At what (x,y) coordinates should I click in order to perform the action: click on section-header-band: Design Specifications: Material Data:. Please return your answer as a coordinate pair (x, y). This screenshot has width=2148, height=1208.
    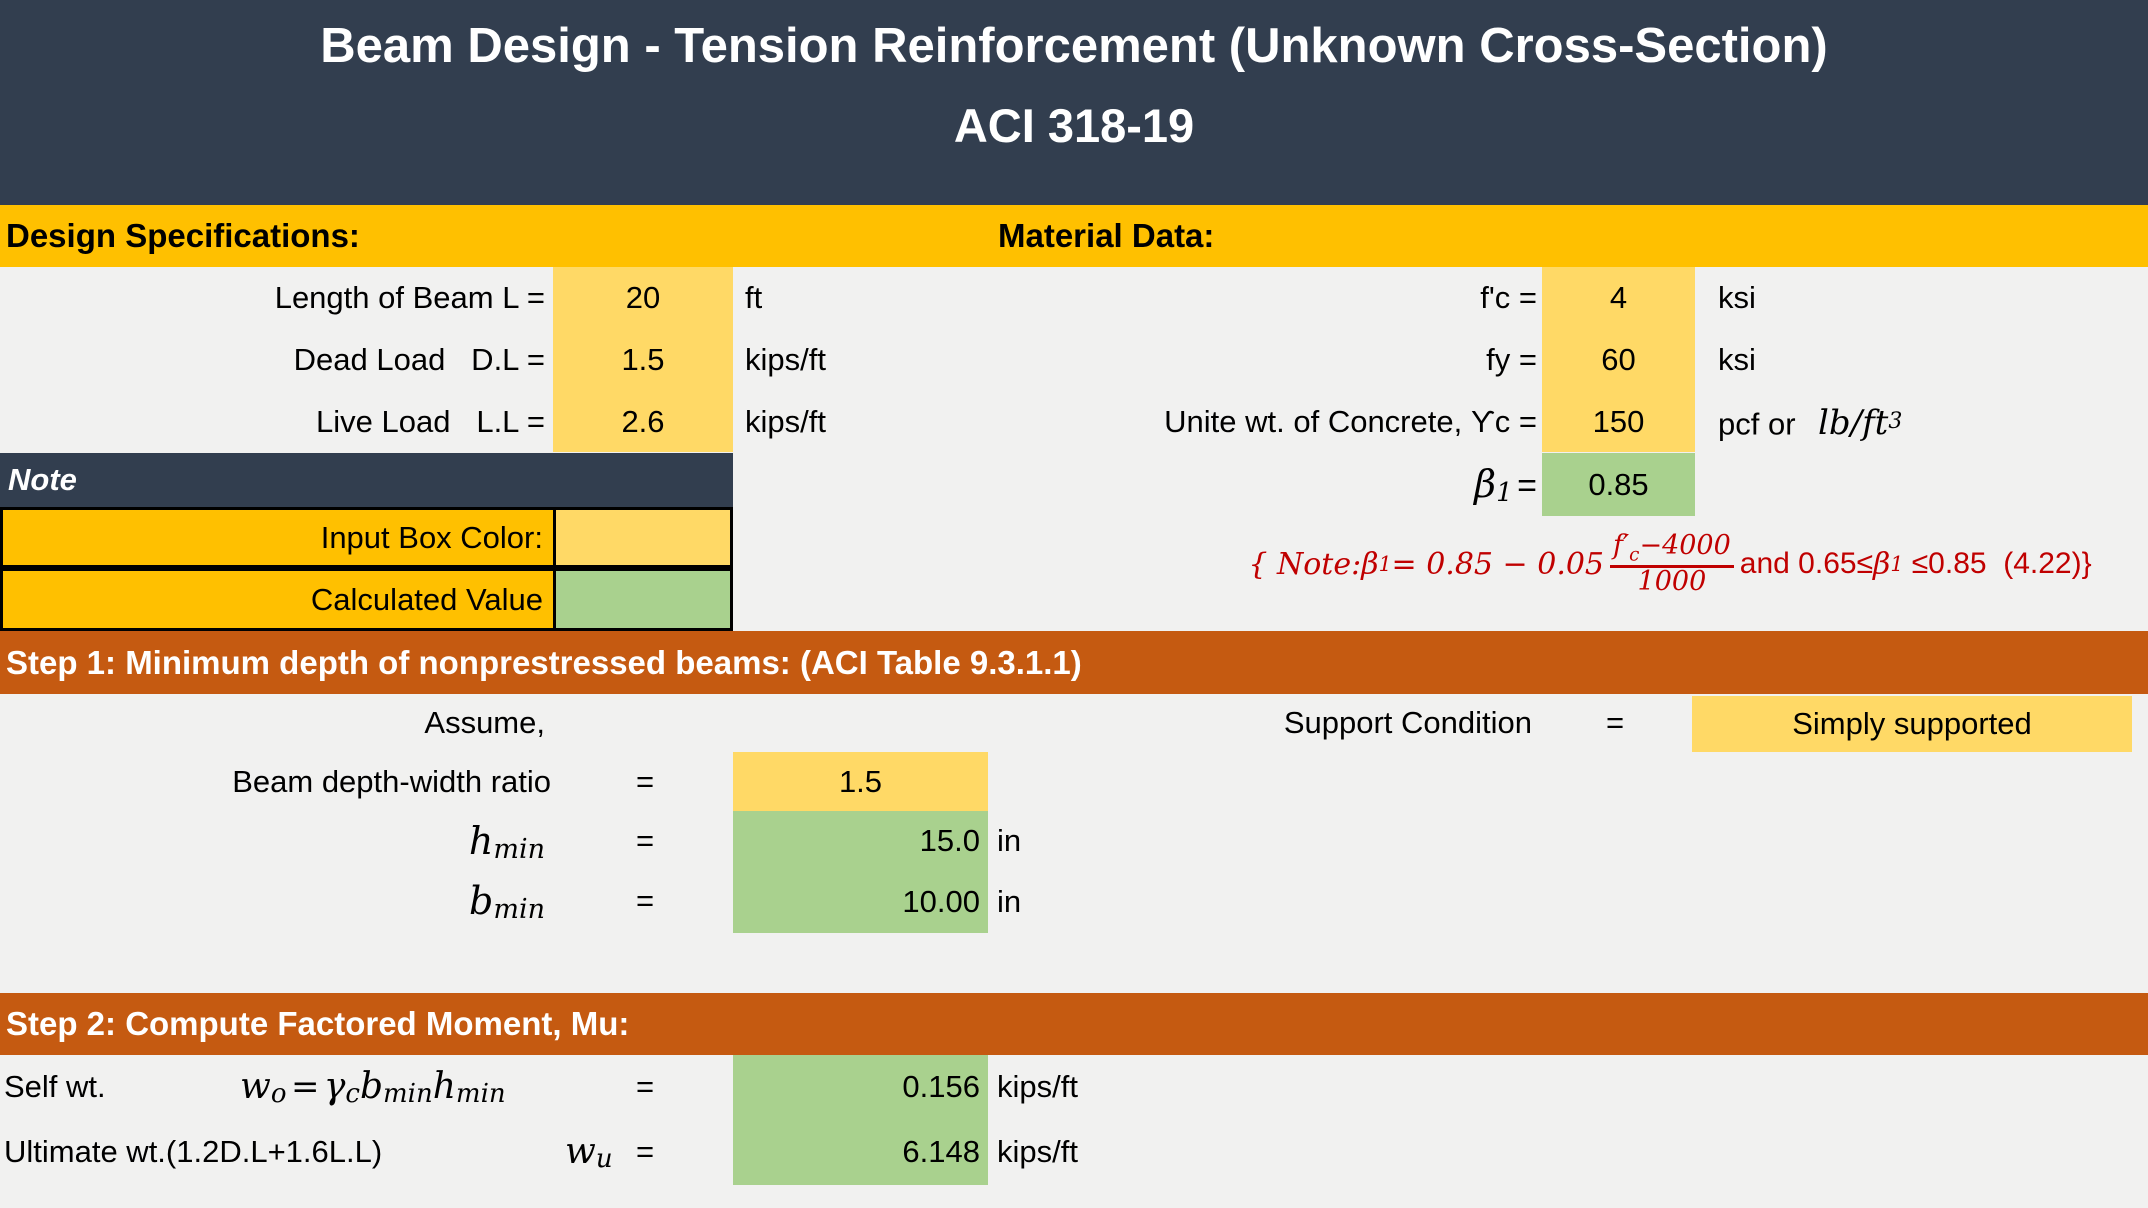
    Looking at the image, I should click on (1074, 236).